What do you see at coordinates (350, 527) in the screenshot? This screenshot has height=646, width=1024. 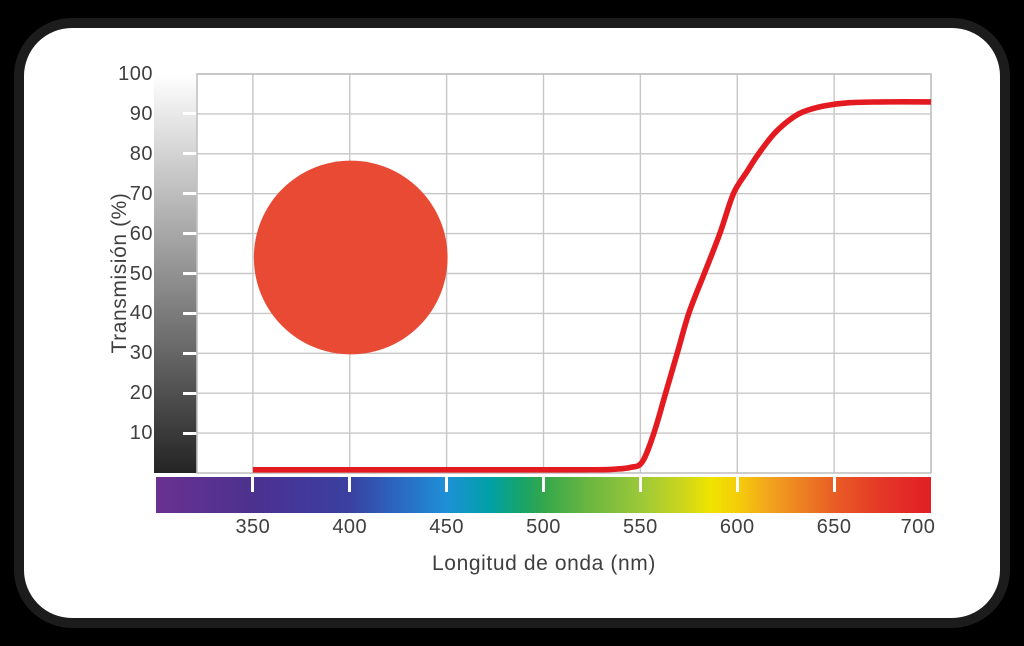 I see `x-tick-label: 400` at bounding box center [350, 527].